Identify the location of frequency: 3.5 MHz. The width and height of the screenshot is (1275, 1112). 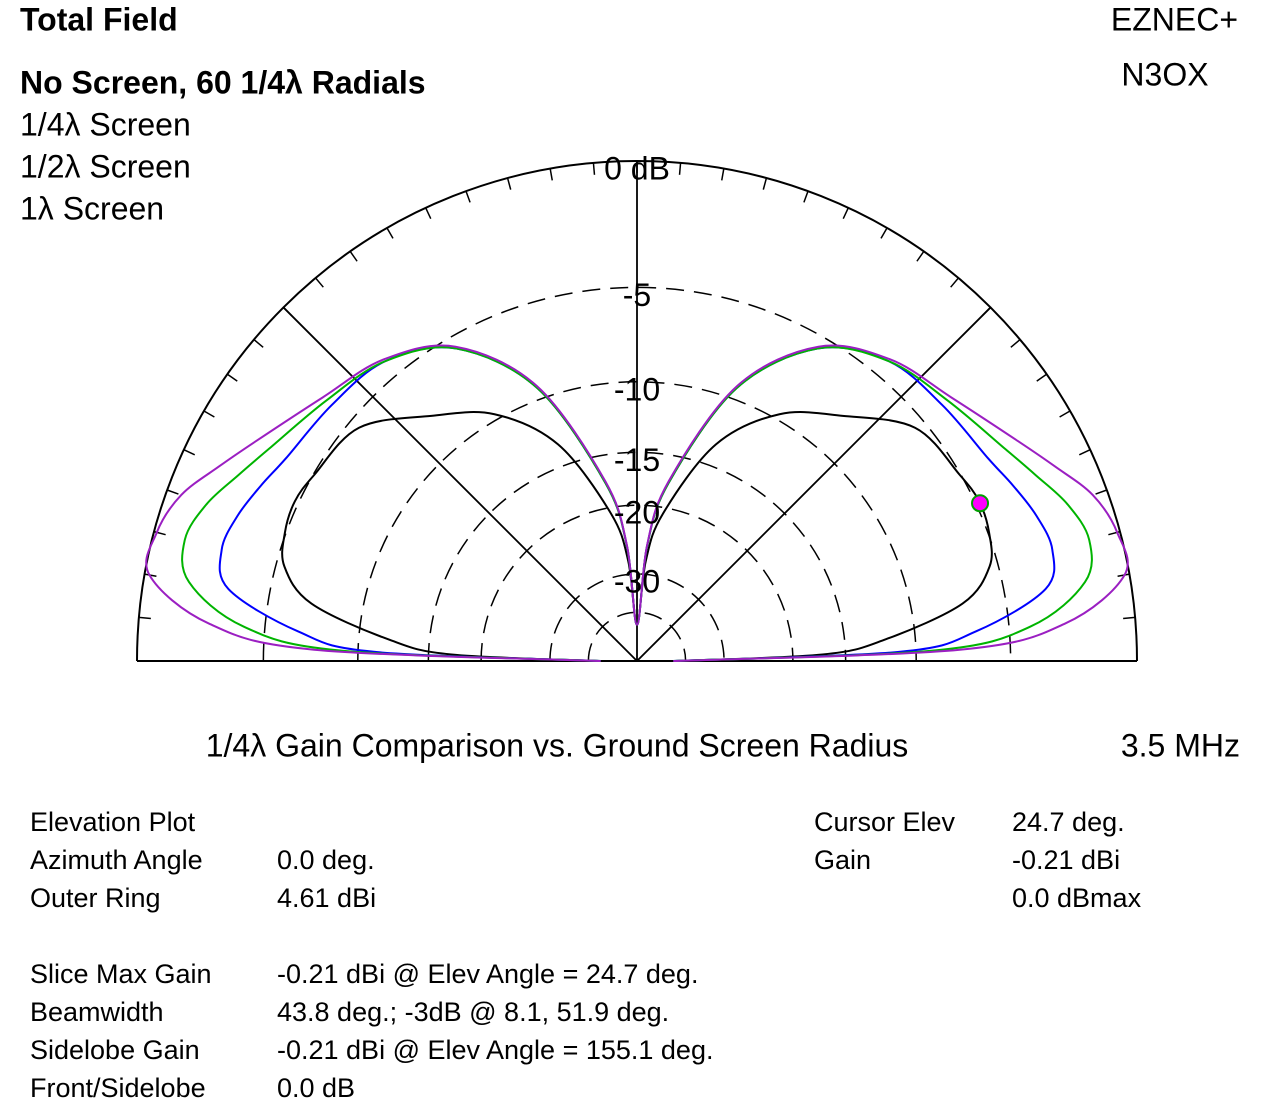
(1180, 745).